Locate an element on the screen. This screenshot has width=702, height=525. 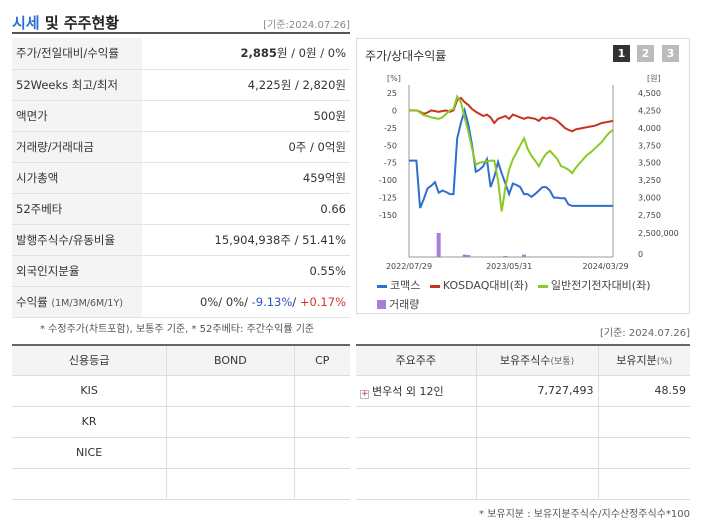
y-tick-right: 4,500 is located at coordinates (649, 93).